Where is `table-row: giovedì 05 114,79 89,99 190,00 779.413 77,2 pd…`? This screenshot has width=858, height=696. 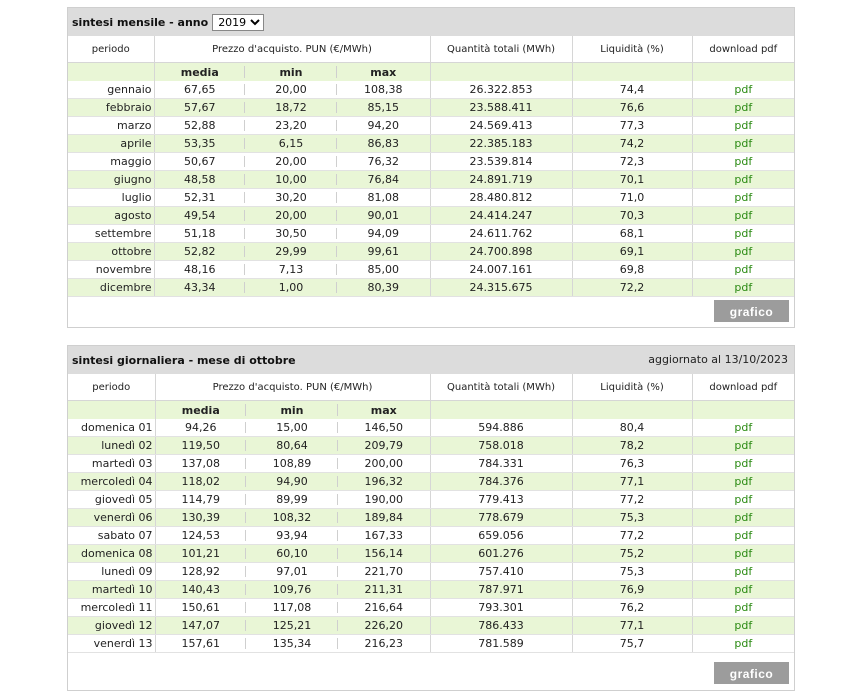
table-row: giovedì 05 114,79 89,99 190,00 779.413 77,2 pd… is located at coordinates (431, 499).